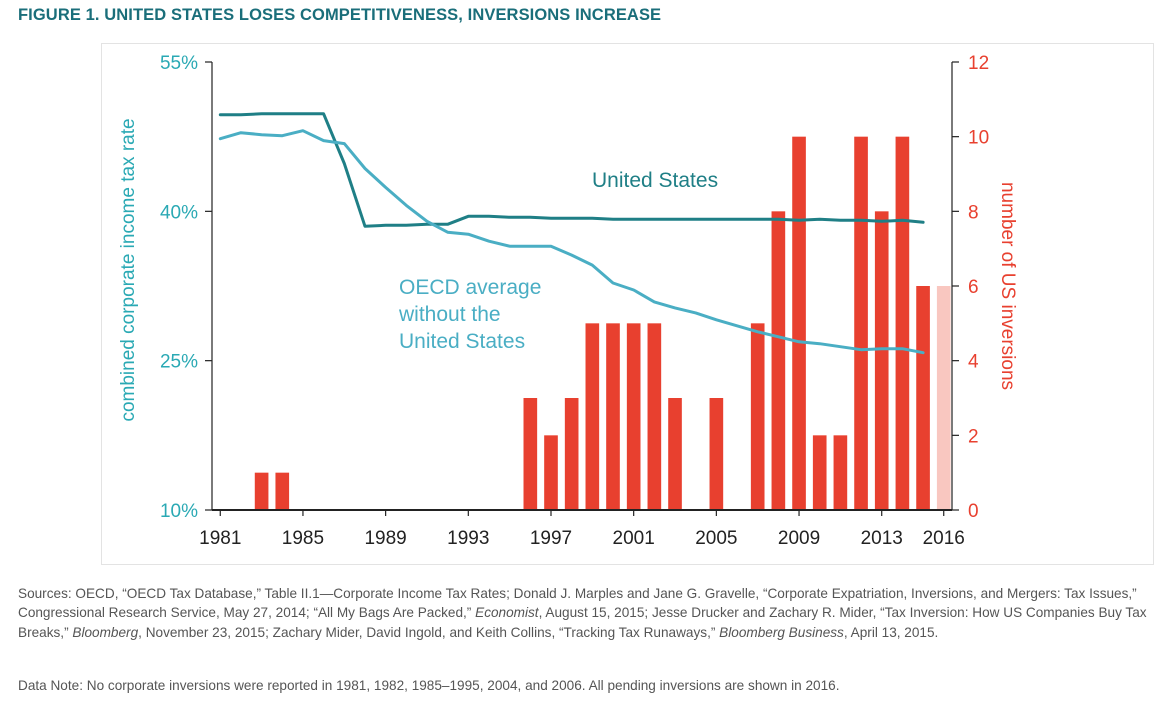 The width and height of the screenshot is (1170, 706). Describe the element at coordinates (973, 287) in the screenshot. I see `right-tick-label-6: 6` at that location.